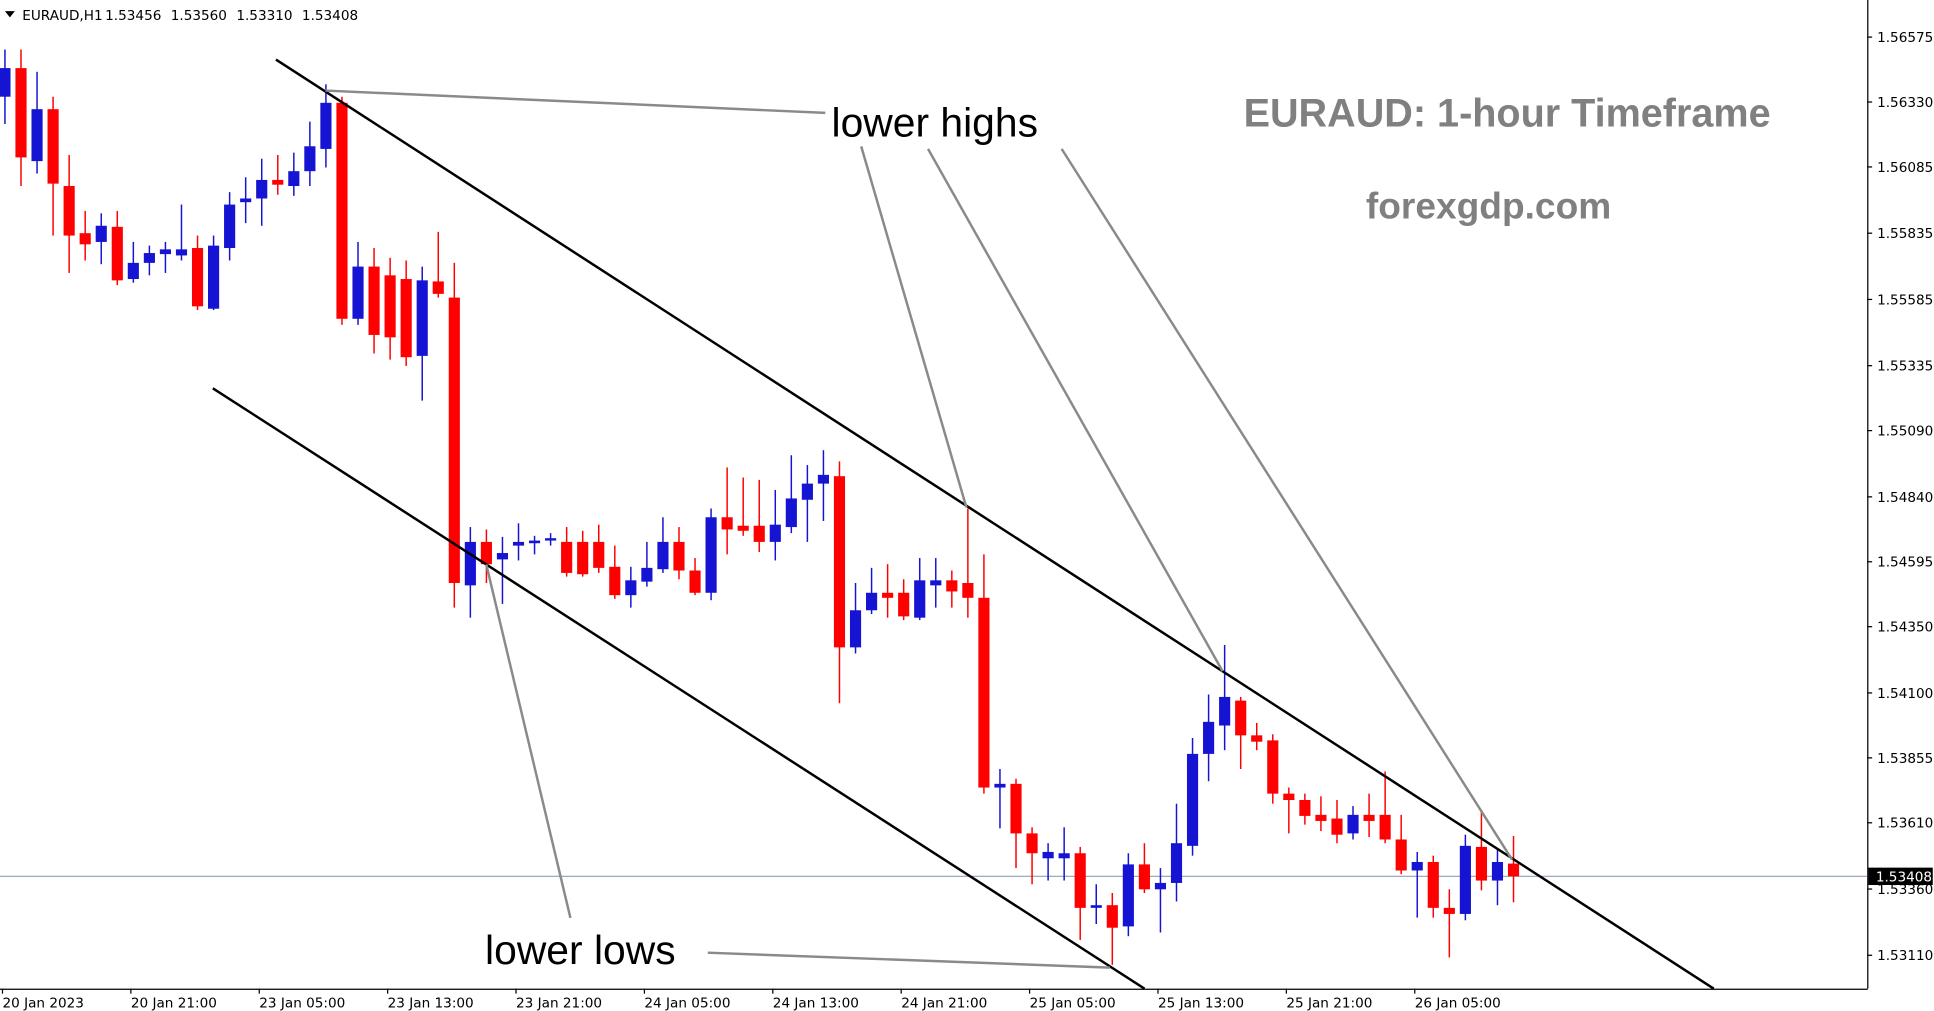  Describe the element at coordinates (133, 16) in the screenshot. I see `header-open: 1.53456` at that location.